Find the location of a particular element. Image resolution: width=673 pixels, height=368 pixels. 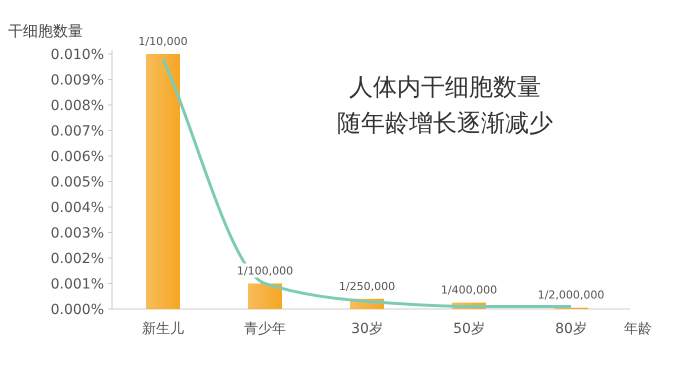

x-tick-label: 80岁 is located at coordinates (571, 329).